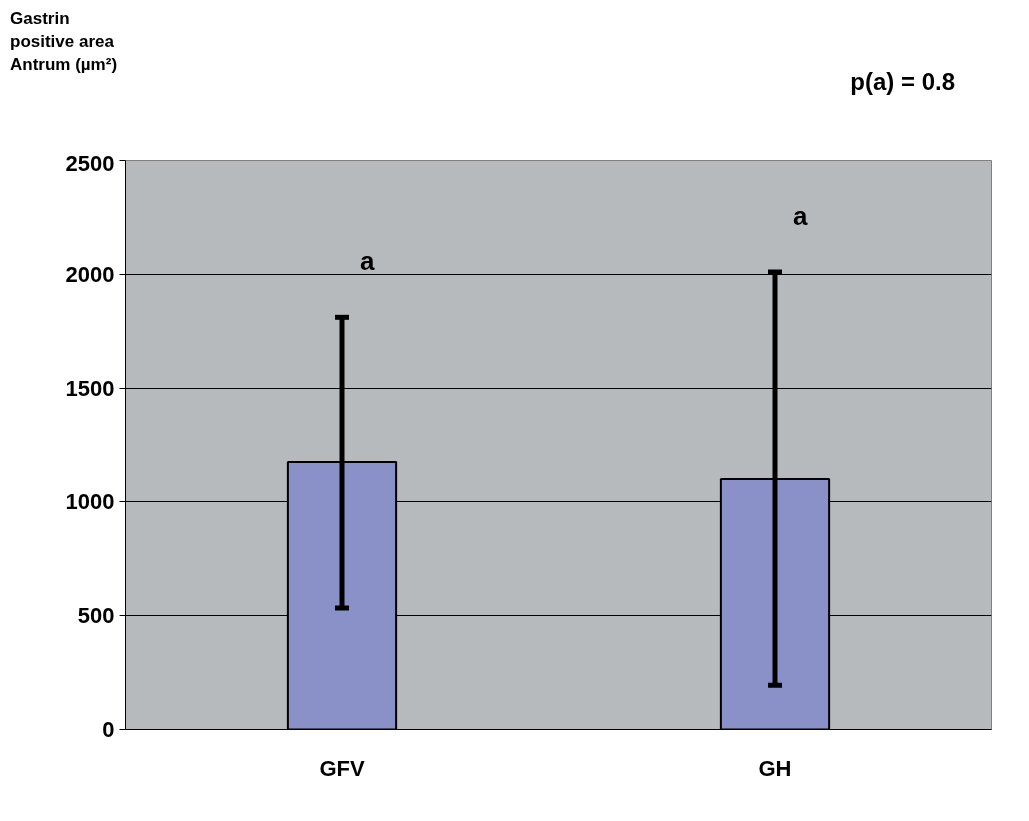 The image size is (1029, 821). What do you see at coordinates (775, 768) in the screenshot?
I see `x-tick-label: GH` at bounding box center [775, 768].